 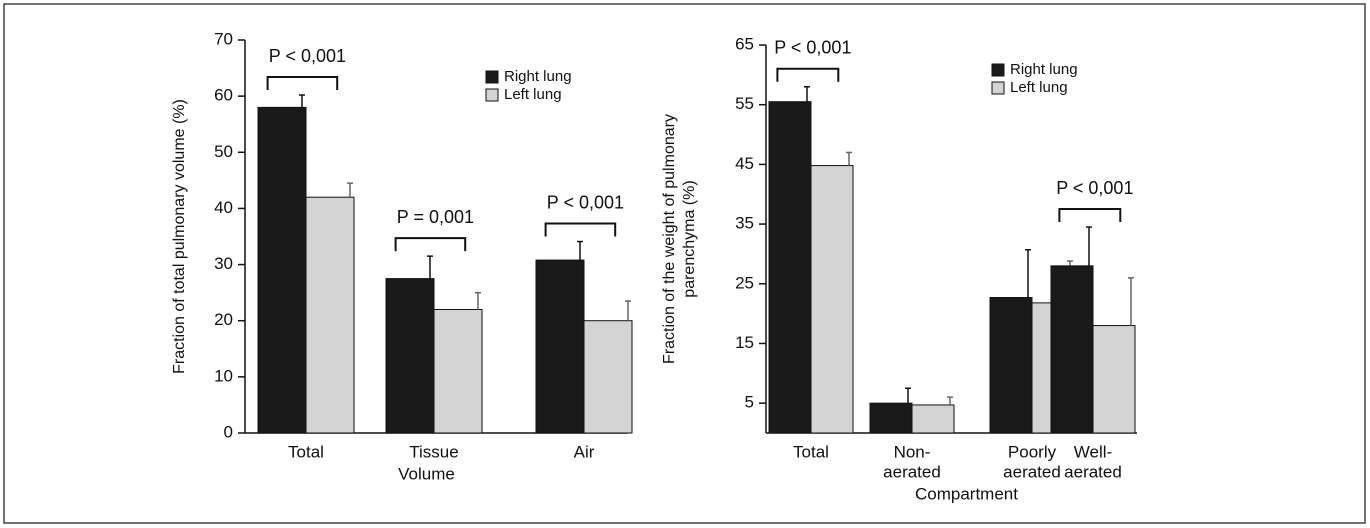 I want to click on x-axis-label: Compartment, so click(x=966, y=493).